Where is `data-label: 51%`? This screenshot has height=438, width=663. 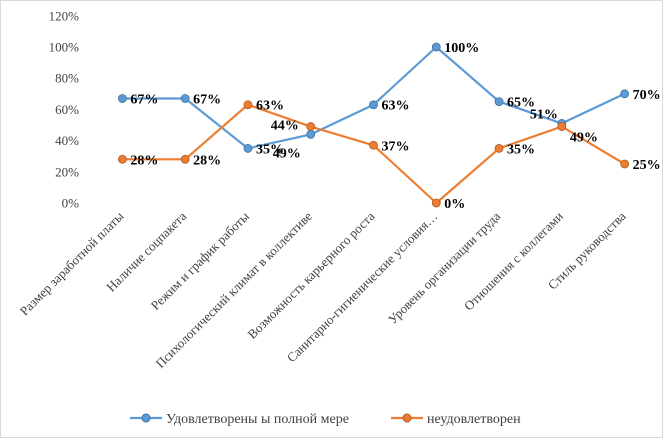 data-label: 51% is located at coordinates (544, 114).